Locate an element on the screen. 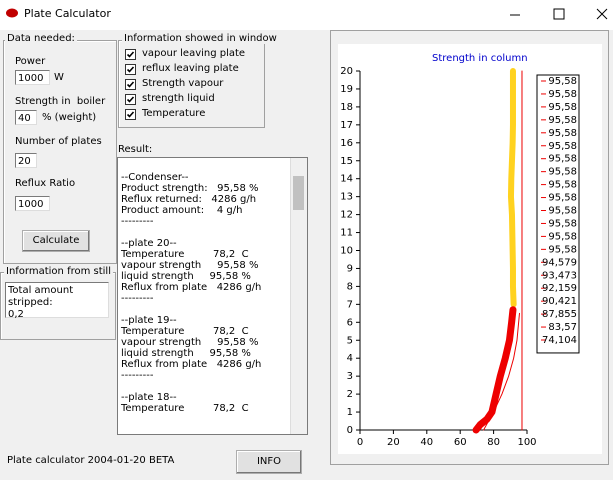 The width and height of the screenshot is (613, 480). y-tick-label: 18 is located at coordinates (346, 107).